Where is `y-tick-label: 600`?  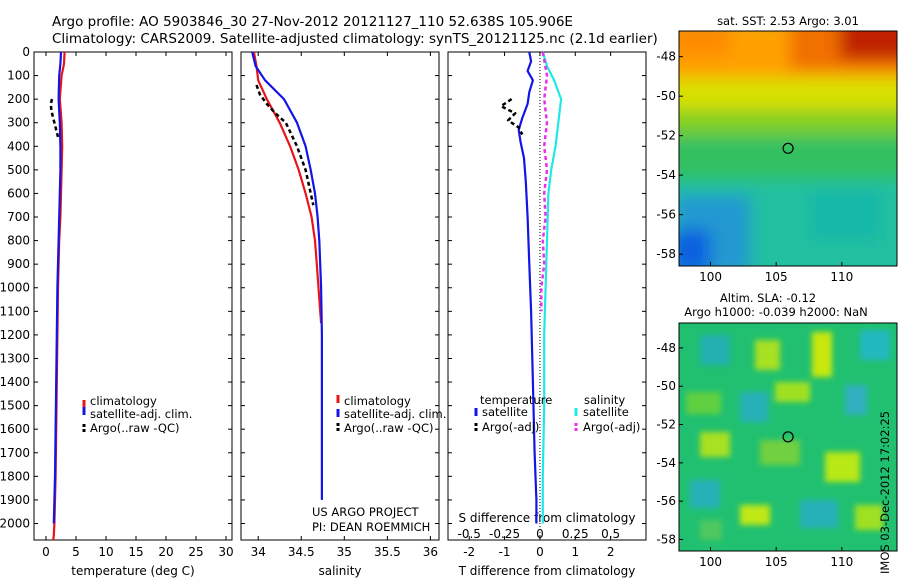
y-tick-label: 600 is located at coordinates (18, 193).